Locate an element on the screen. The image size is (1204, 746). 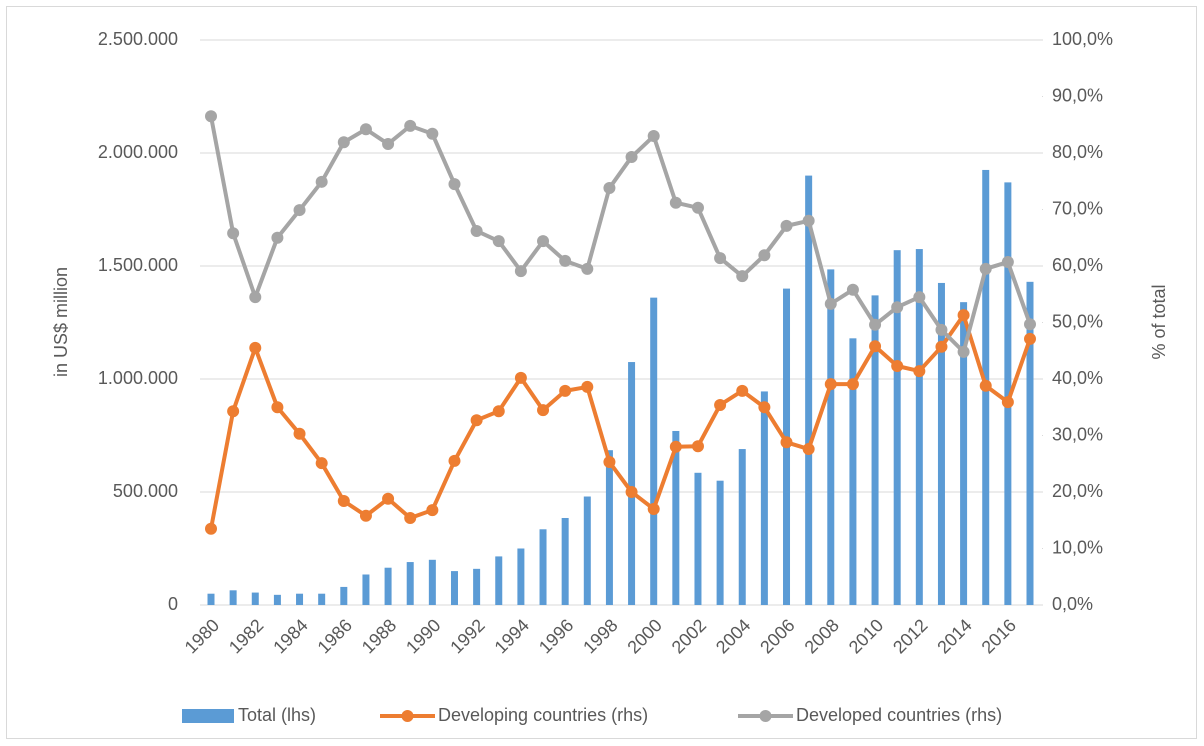
y-tick-label: 1.500.000 is located at coordinates (138, 265).